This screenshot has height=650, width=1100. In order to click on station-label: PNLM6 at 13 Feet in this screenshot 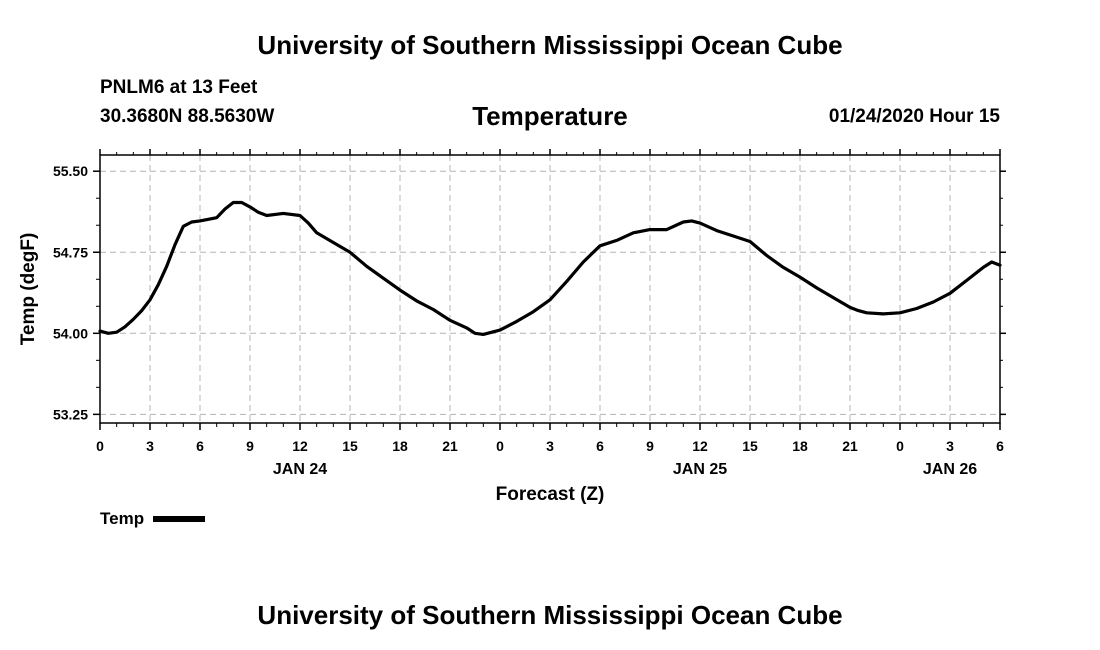, I will do `click(179, 87)`.